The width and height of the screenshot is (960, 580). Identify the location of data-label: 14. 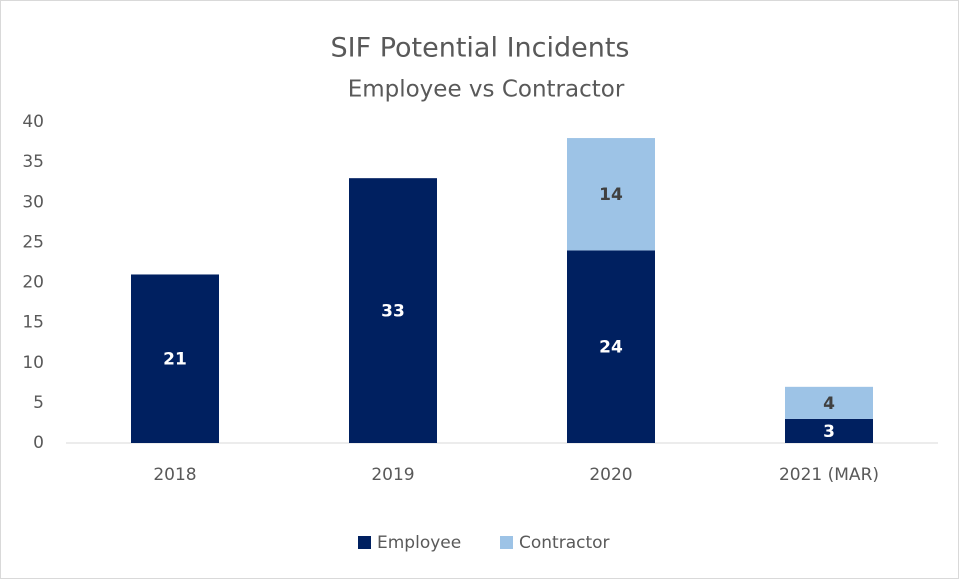
(611, 195).